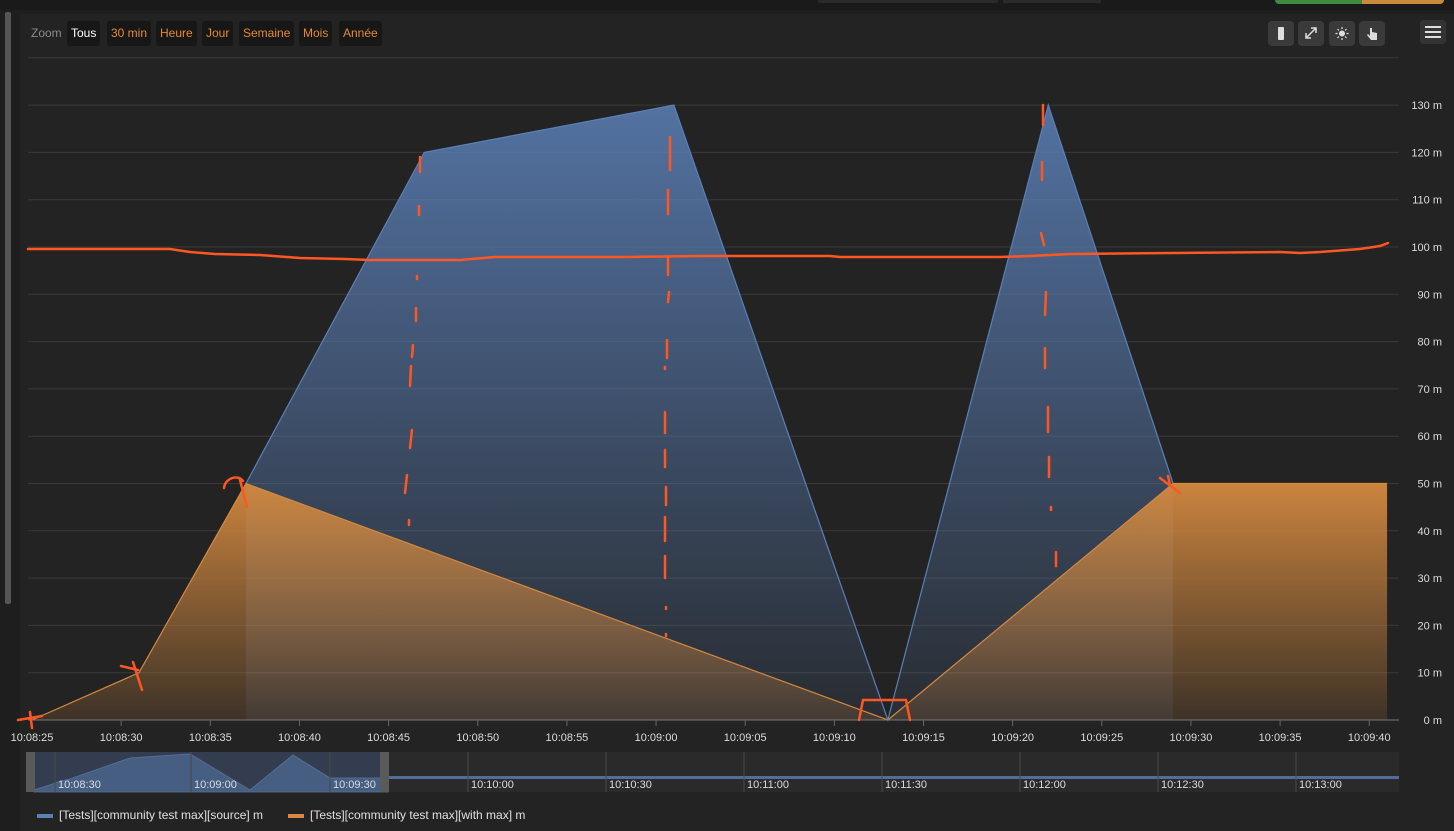 The image size is (1454, 831). Describe the element at coordinates (316, 33) in the screenshot. I see `zoom-button-month: Mois` at that location.